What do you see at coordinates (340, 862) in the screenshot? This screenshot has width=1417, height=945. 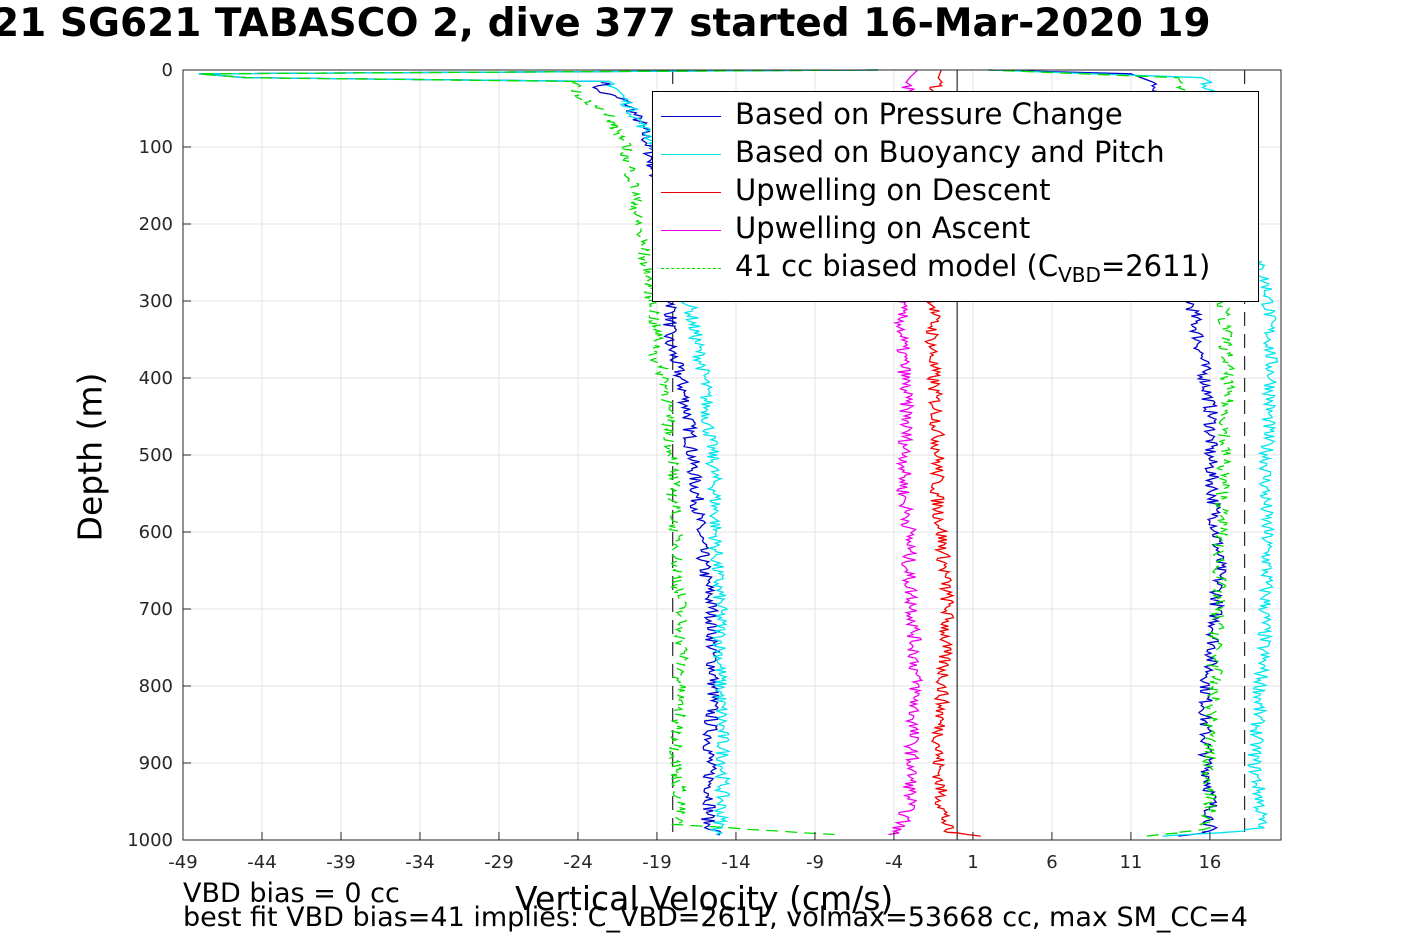 I see `x-tick-label: -39` at bounding box center [340, 862].